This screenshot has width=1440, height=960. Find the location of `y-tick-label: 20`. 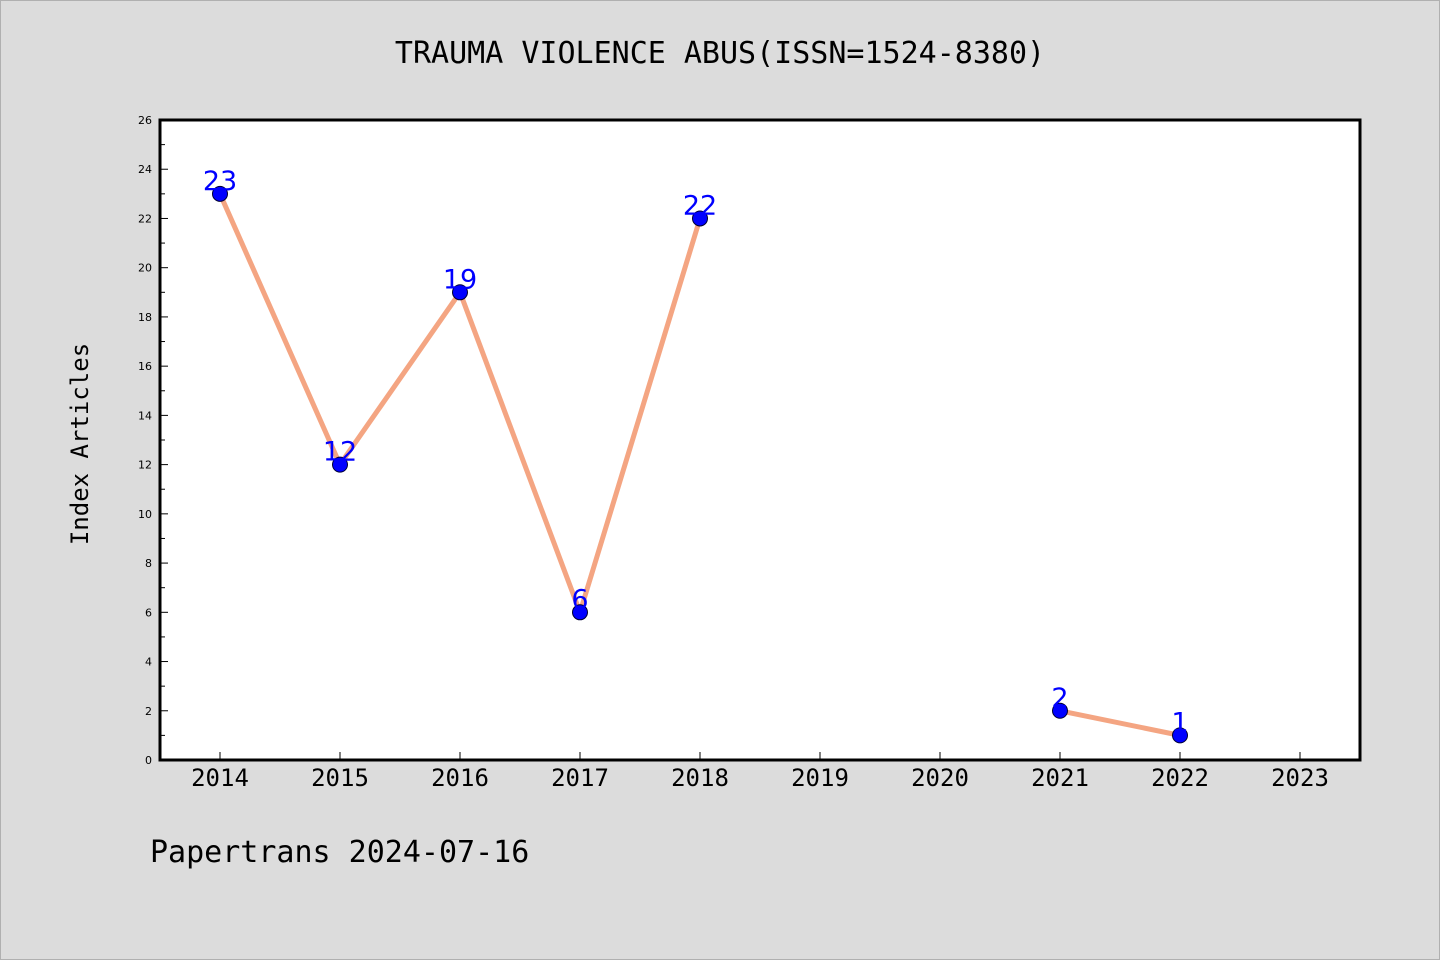

y-tick-label: 20 is located at coordinates (145, 268).